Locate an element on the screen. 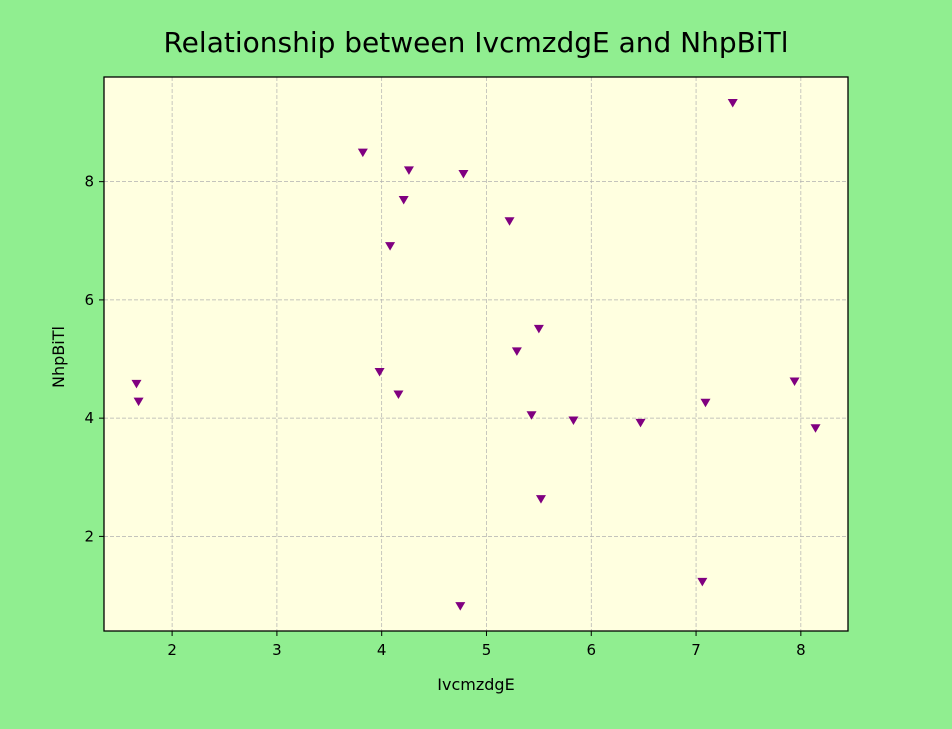  x-axis-label: IvcmzdgE is located at coordinates (475, 684).